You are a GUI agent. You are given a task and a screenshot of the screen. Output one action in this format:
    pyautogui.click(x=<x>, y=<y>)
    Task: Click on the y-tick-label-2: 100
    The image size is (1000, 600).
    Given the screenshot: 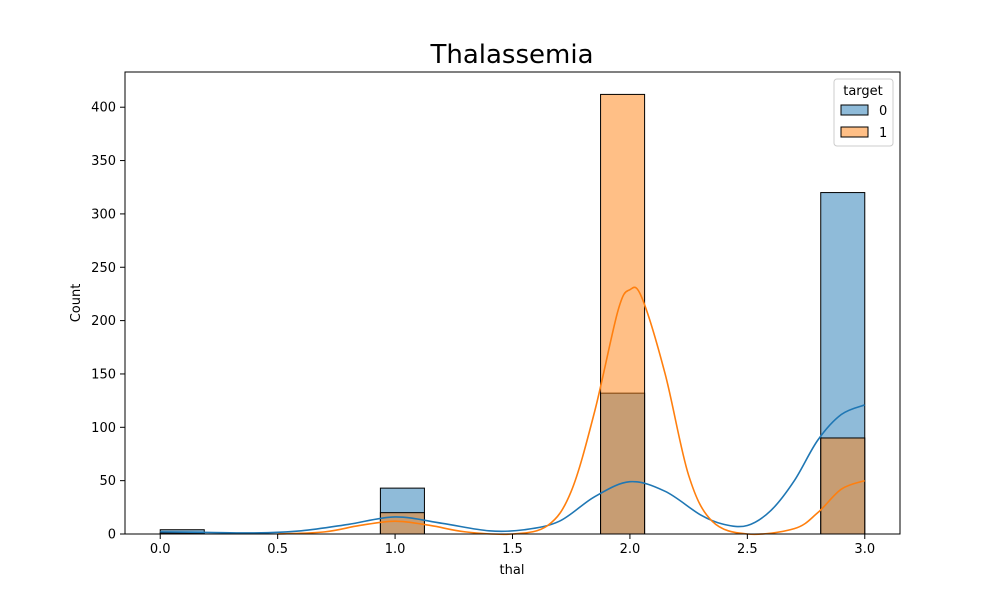 What is the action you would take?
    pyautogui.click(x=103, y=428)
    